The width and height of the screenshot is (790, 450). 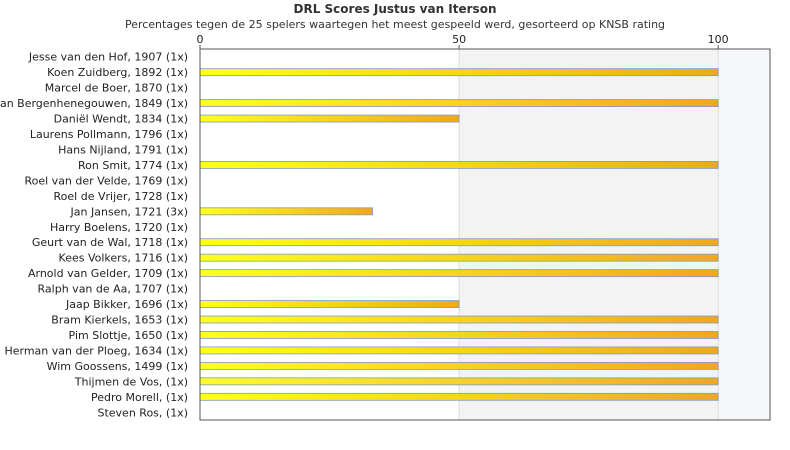 I want to click on x-axis-ticks: 0 50 100, so click(x=463, y=41).